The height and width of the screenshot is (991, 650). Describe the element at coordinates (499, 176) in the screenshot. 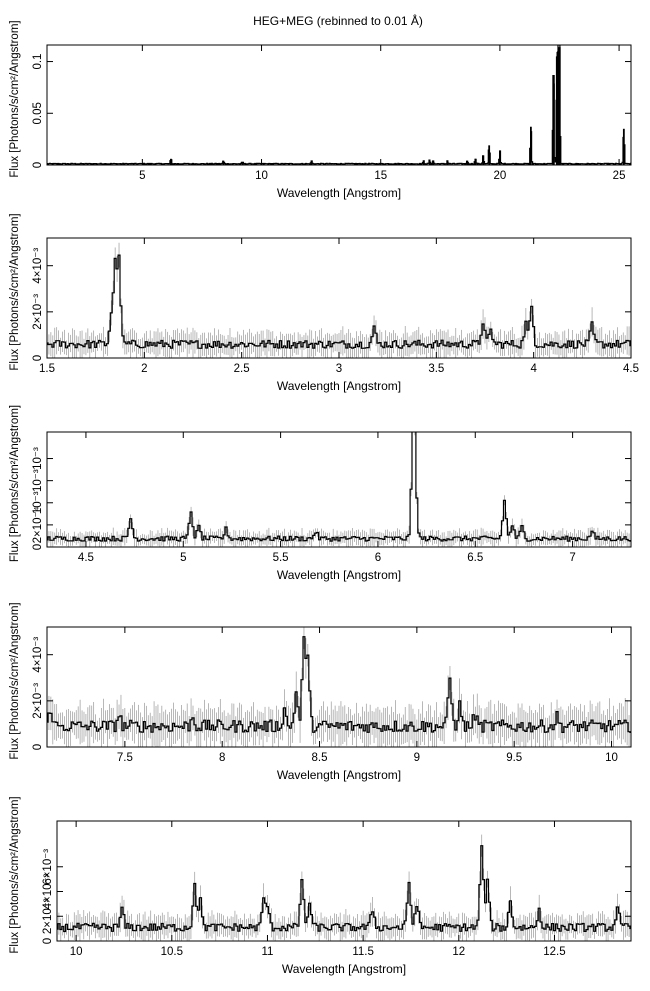

I see `x-tick-label: 20` at that location.